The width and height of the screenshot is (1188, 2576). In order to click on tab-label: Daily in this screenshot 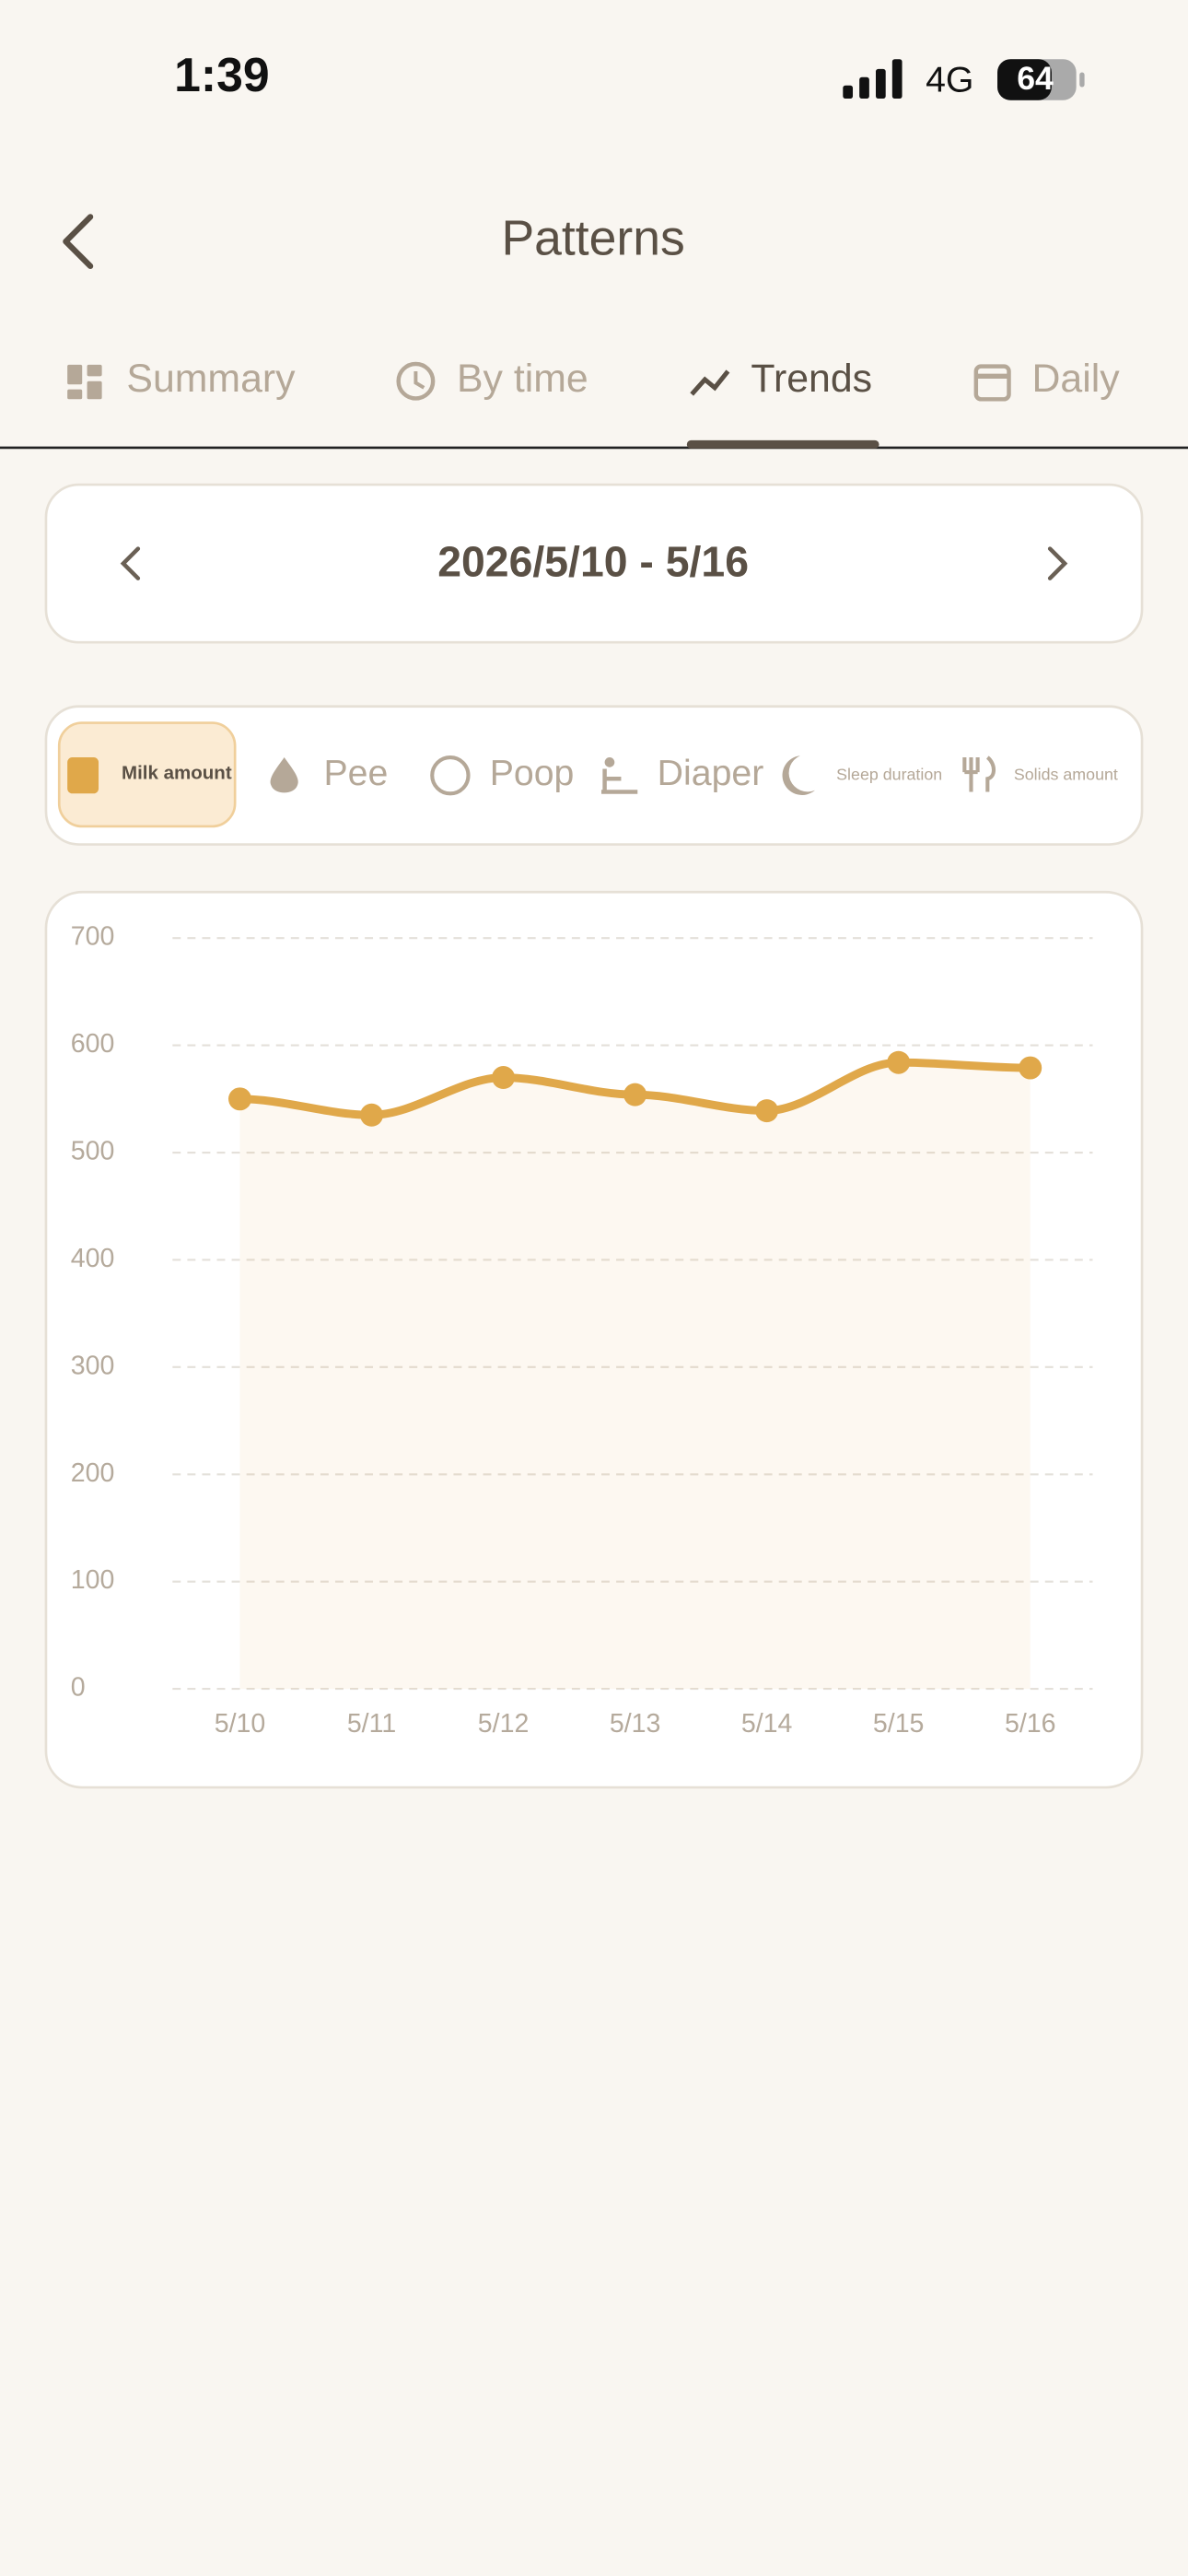, I will do `click(1075, 379)`.